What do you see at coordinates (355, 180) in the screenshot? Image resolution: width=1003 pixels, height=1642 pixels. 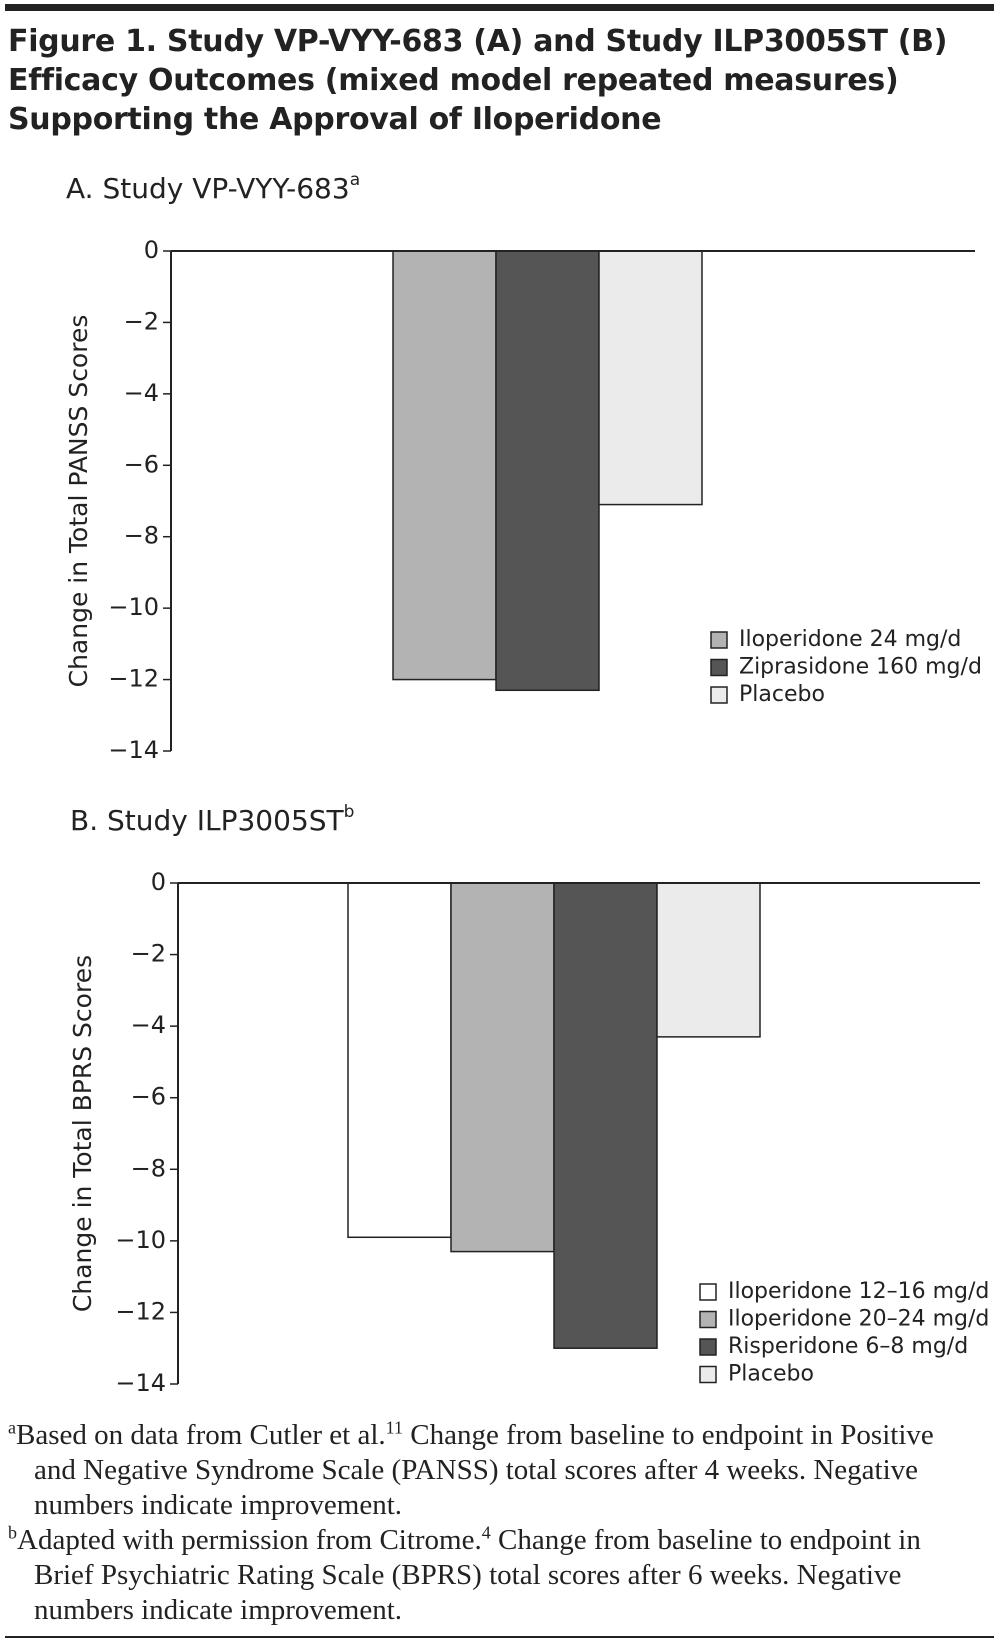 I see `chart-title-note: a` at bounding box center [355, 180].